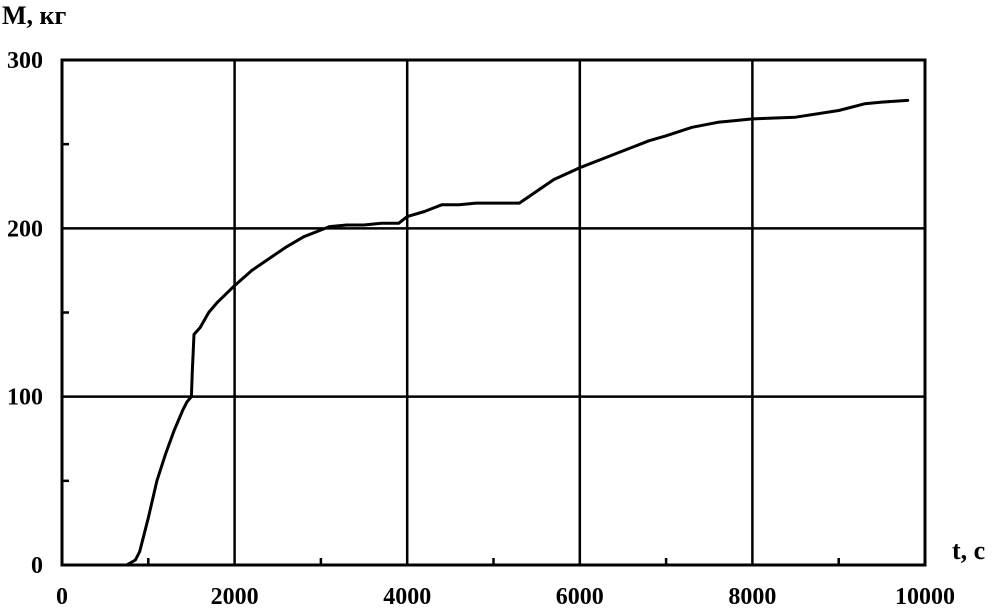 The height and width of the screenshot is (610, 995). What do you see at coordinates (968, 550) in the screenshot?
I see `x-axis-label: t, c` at bounding box center [968, 550].